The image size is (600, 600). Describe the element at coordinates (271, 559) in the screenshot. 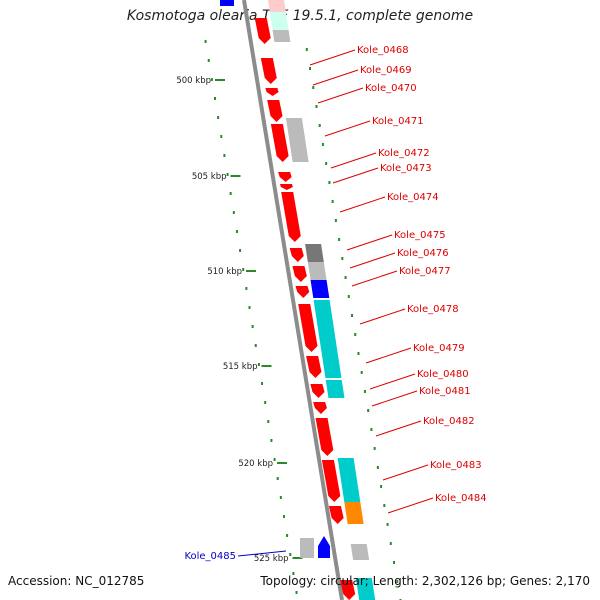

I see `kbp-tick-label: 525 kbp` at that location.